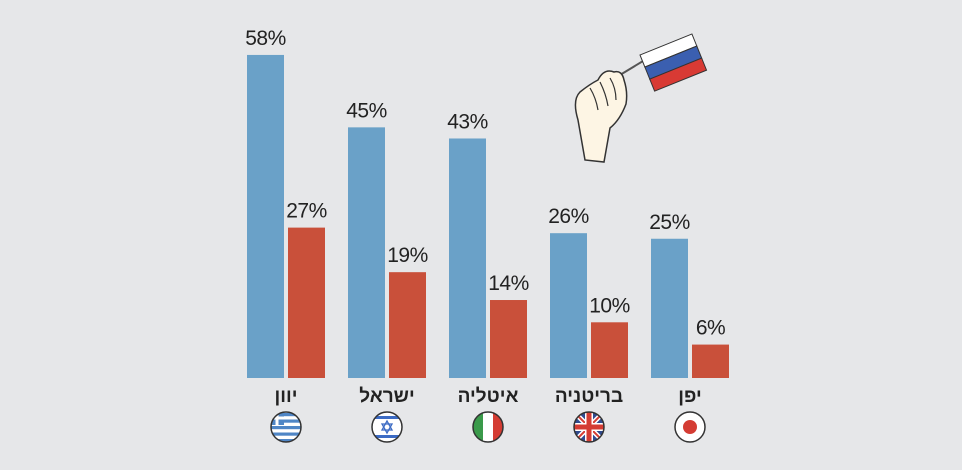 The width and height of the screenshot is (962, 470). Describe the element at coordinates (488, 396) in the screenshot. I see `x-tick-label: איטליה` at that location.